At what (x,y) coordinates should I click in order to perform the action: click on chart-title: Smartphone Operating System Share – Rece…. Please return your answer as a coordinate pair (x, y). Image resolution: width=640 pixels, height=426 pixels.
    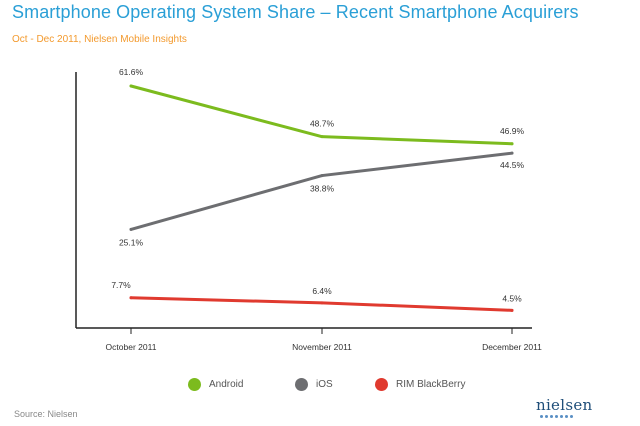
    Looking at the image, I should click on (295, 12).